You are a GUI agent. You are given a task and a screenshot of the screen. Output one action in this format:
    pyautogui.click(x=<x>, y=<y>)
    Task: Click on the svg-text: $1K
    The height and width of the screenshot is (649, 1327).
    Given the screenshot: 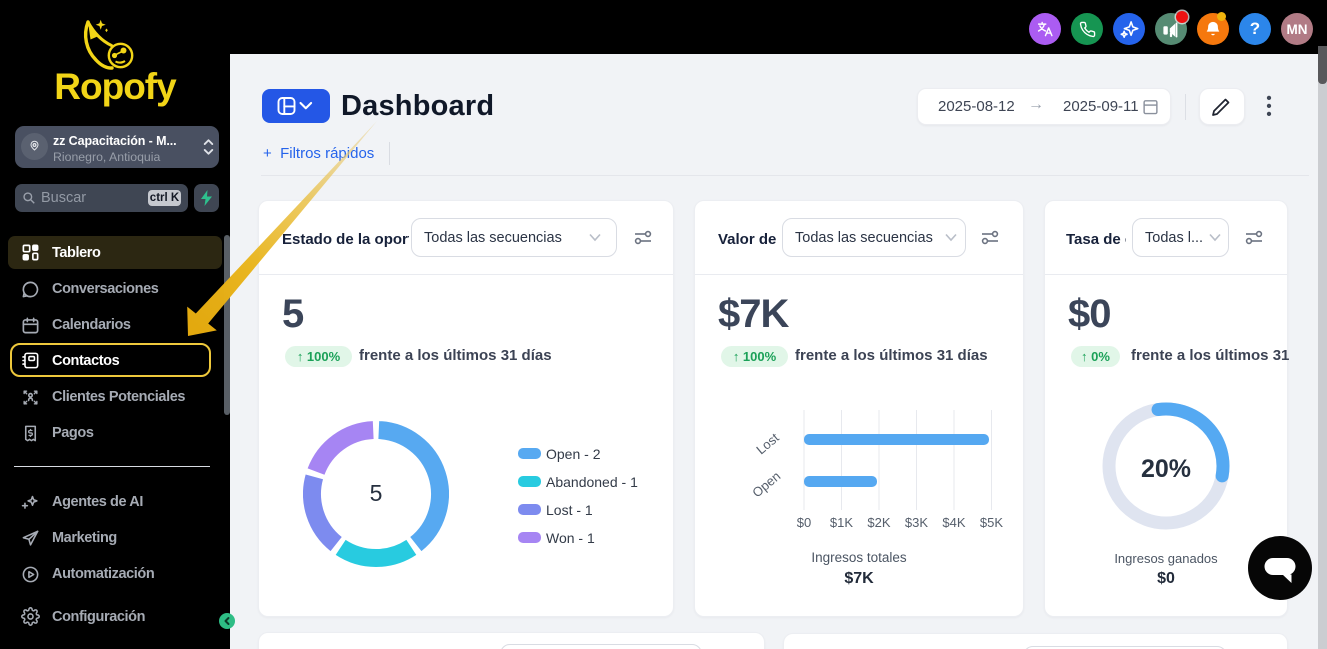 What is the action you would take?
    pyautogui.click(x=841, y=522)
    